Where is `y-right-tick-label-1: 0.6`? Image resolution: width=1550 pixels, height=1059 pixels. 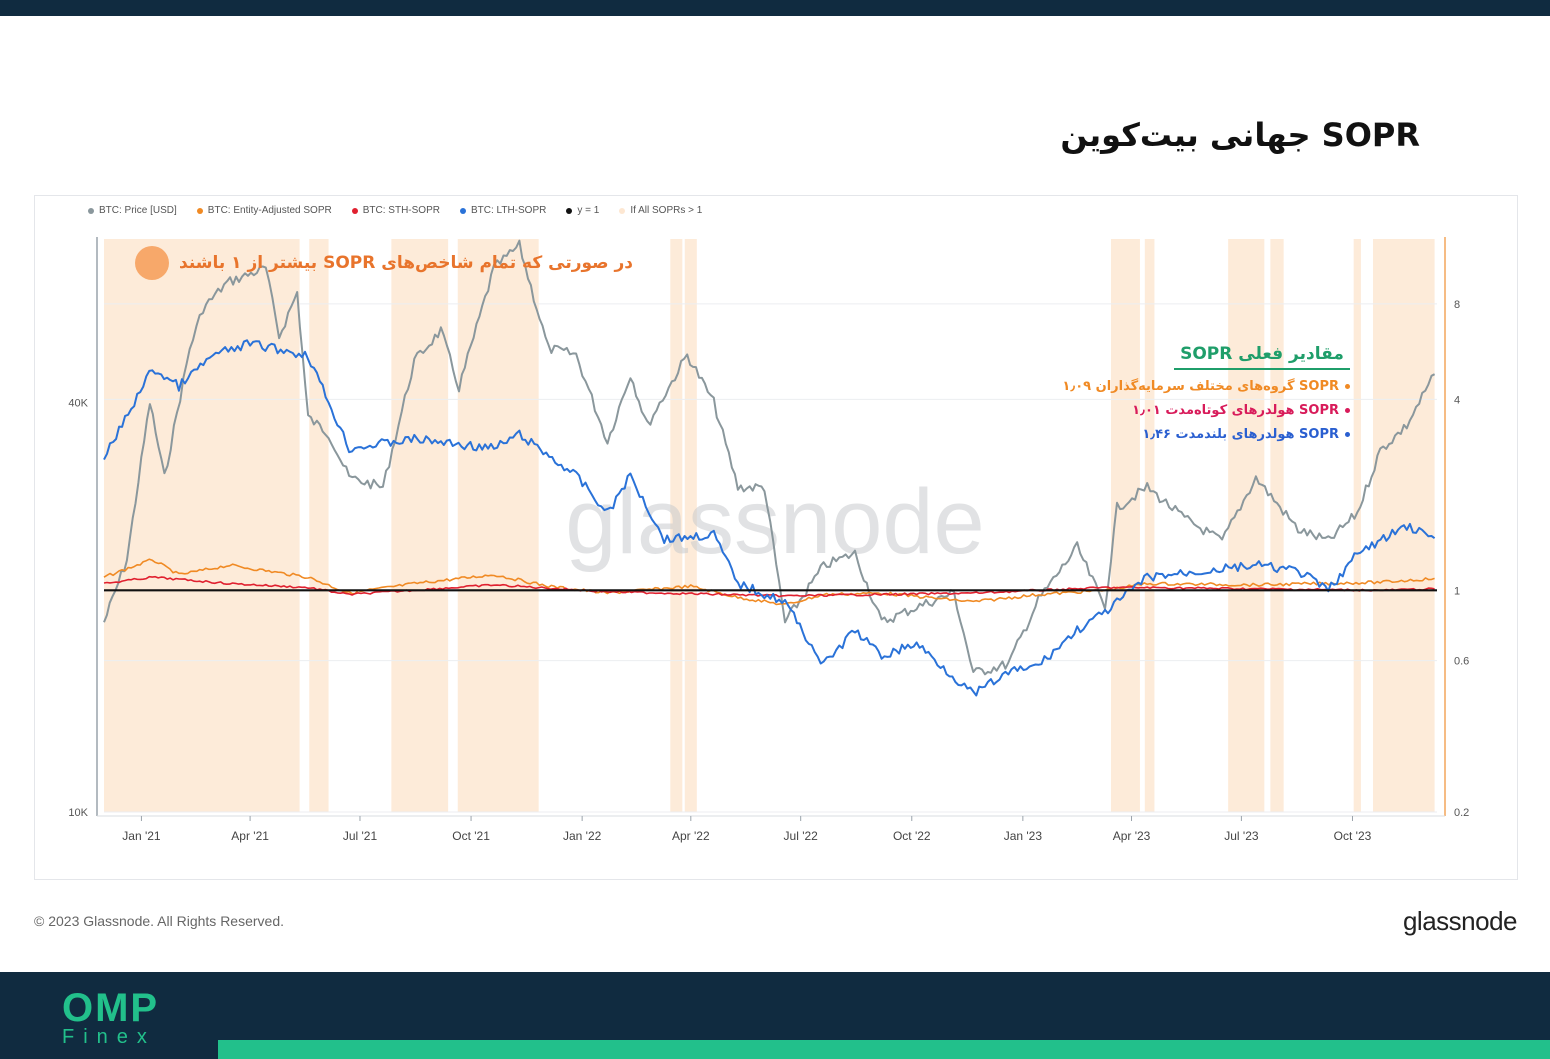 y-right-tick-label-1: 0.6 is located at coordinates (1461, 662).